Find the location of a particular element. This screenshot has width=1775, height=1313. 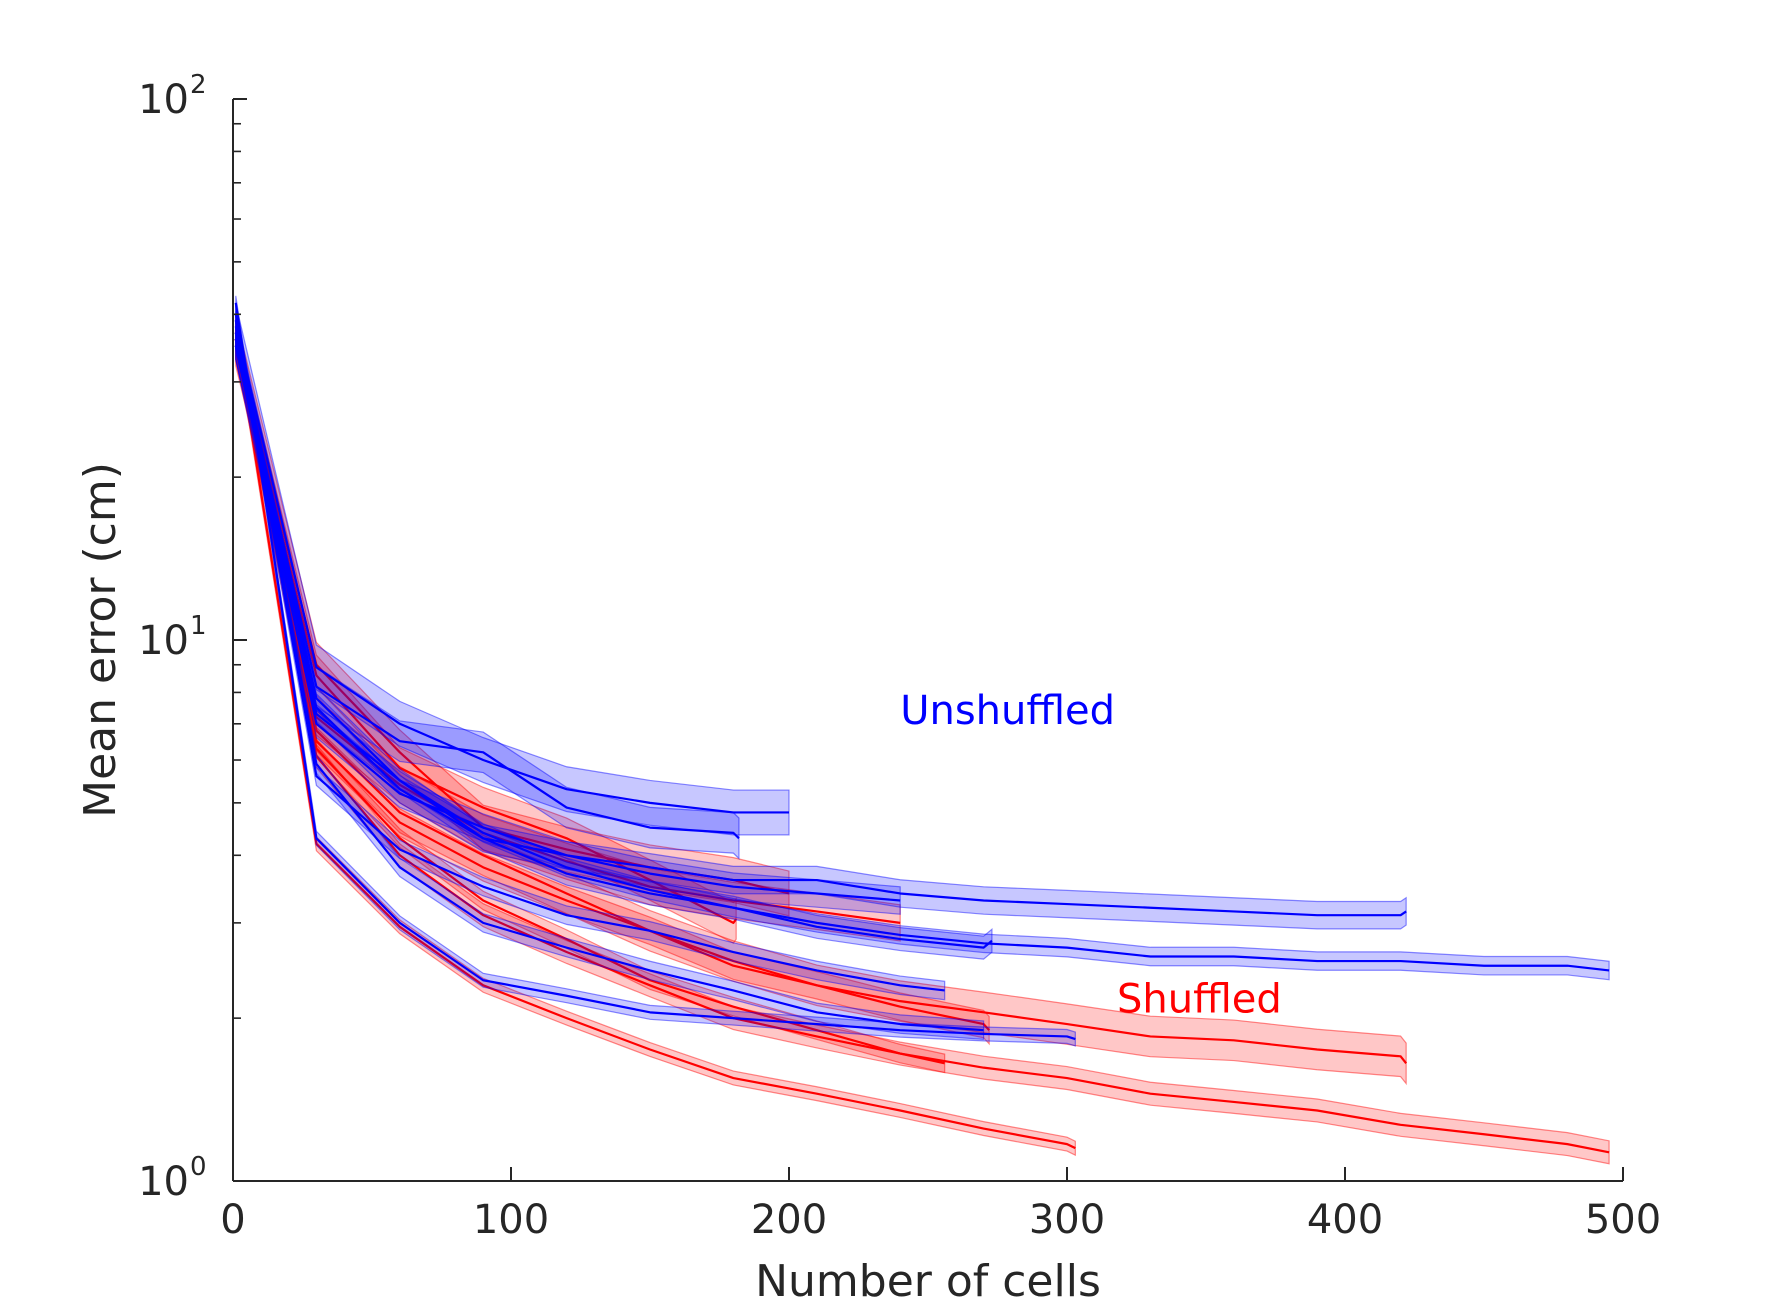

annotations: Unshuffled Shuffled is located at coordinates (1091, 855).